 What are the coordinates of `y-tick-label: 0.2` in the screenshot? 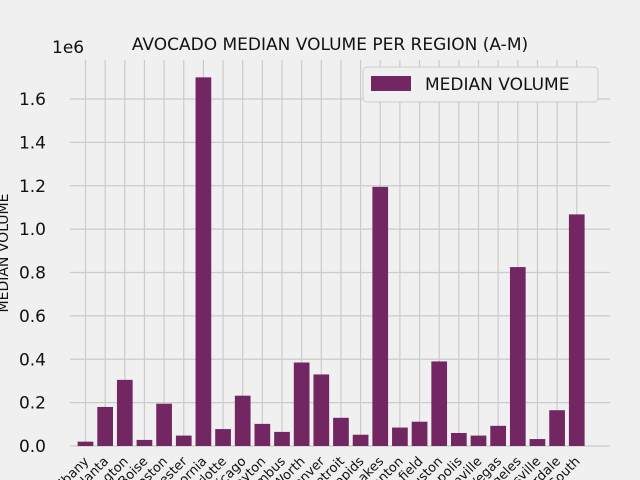 It's located at (32, 404).